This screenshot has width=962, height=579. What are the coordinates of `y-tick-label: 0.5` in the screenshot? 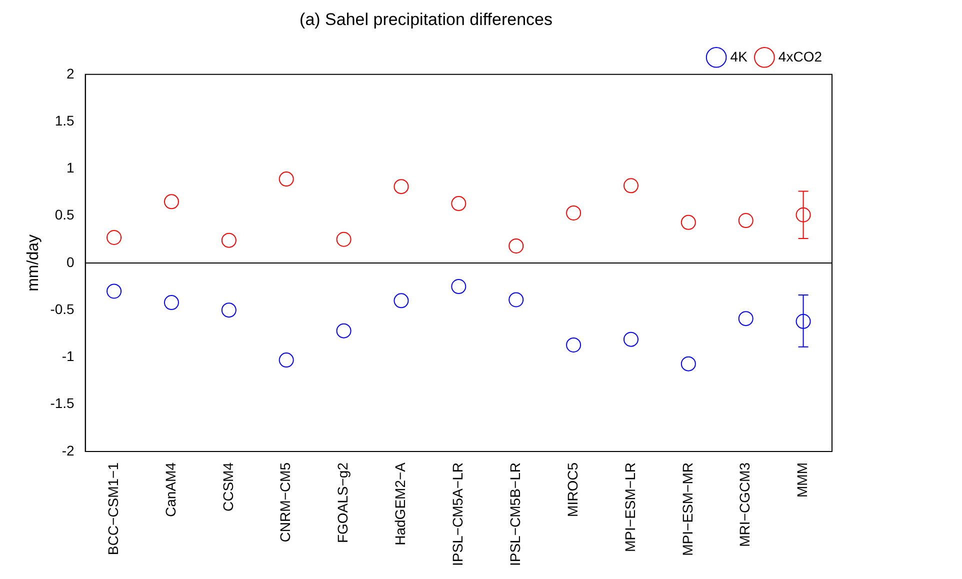 It's located at (64, 214).